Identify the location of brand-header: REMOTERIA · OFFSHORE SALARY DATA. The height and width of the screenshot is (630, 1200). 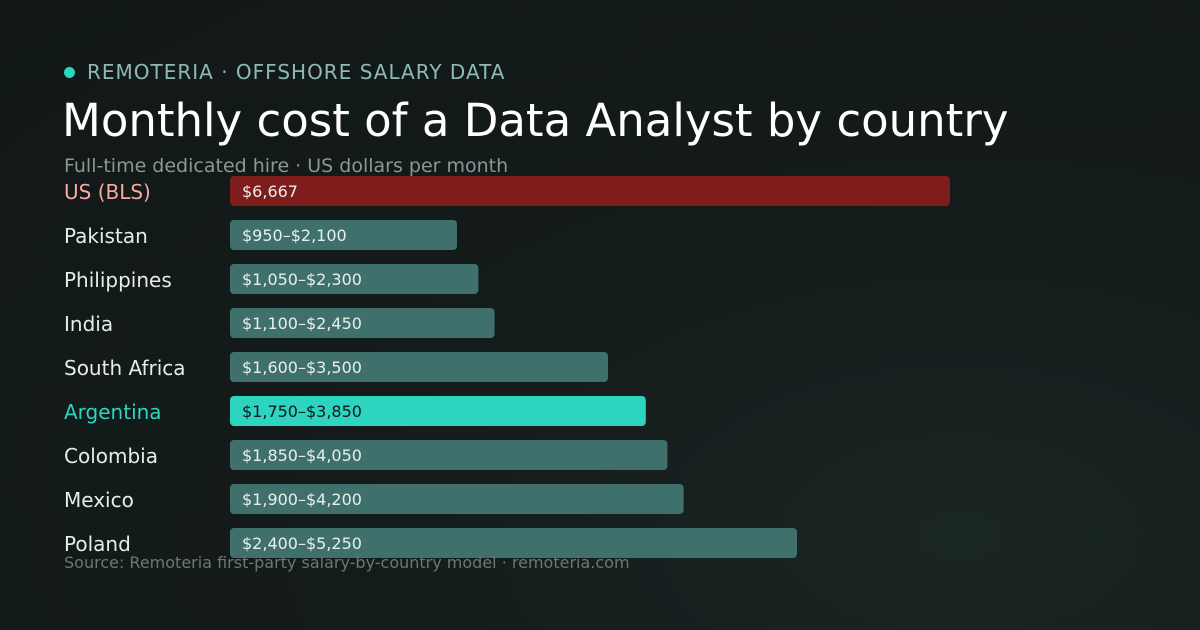
(284, 72).